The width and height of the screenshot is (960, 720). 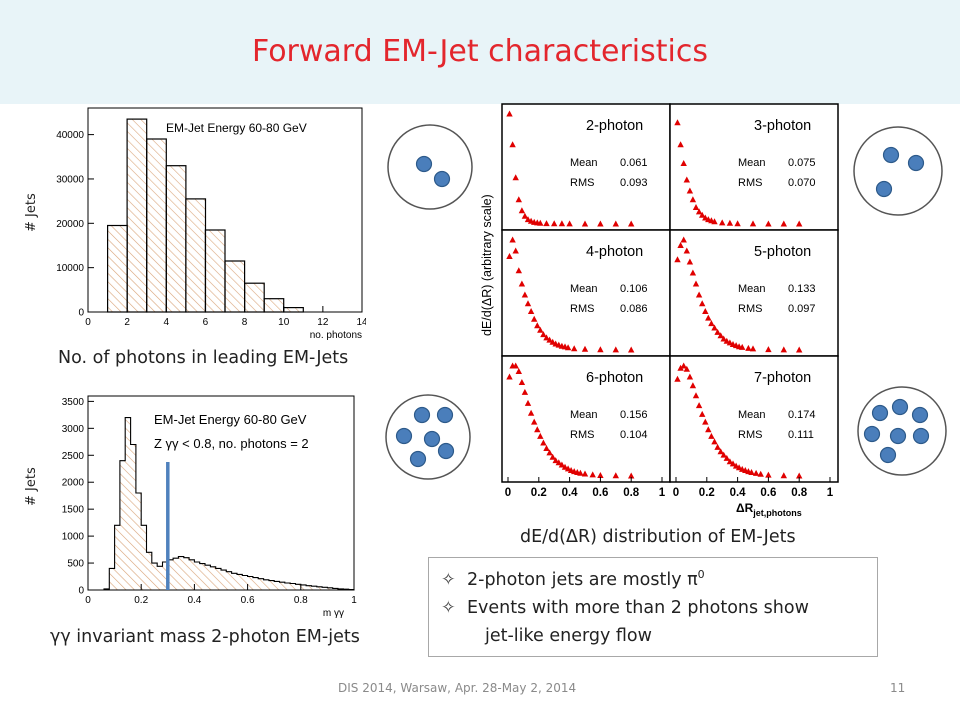 I want to click on x-tick-label: 4, so click(x=167, y=322).